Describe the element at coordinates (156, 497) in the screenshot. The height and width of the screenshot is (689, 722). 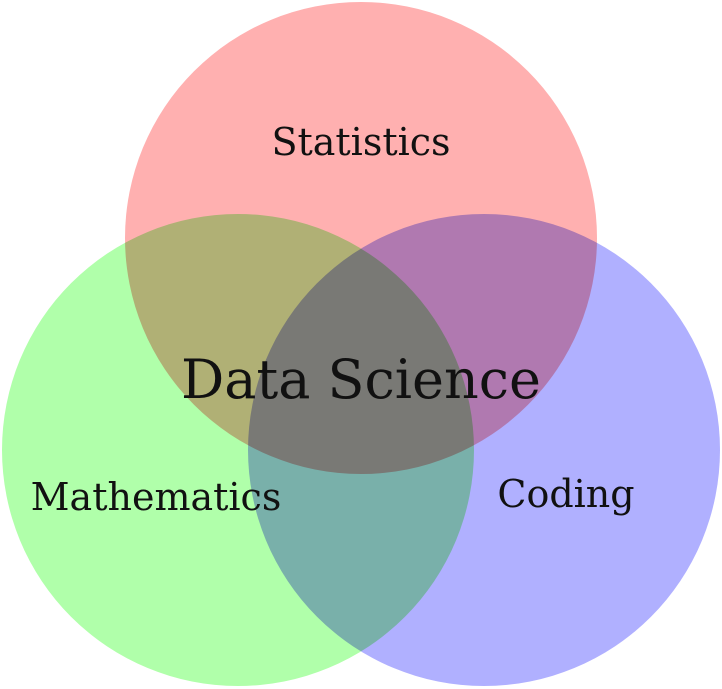
I see `mathematics-label: Mathematics` at that location.